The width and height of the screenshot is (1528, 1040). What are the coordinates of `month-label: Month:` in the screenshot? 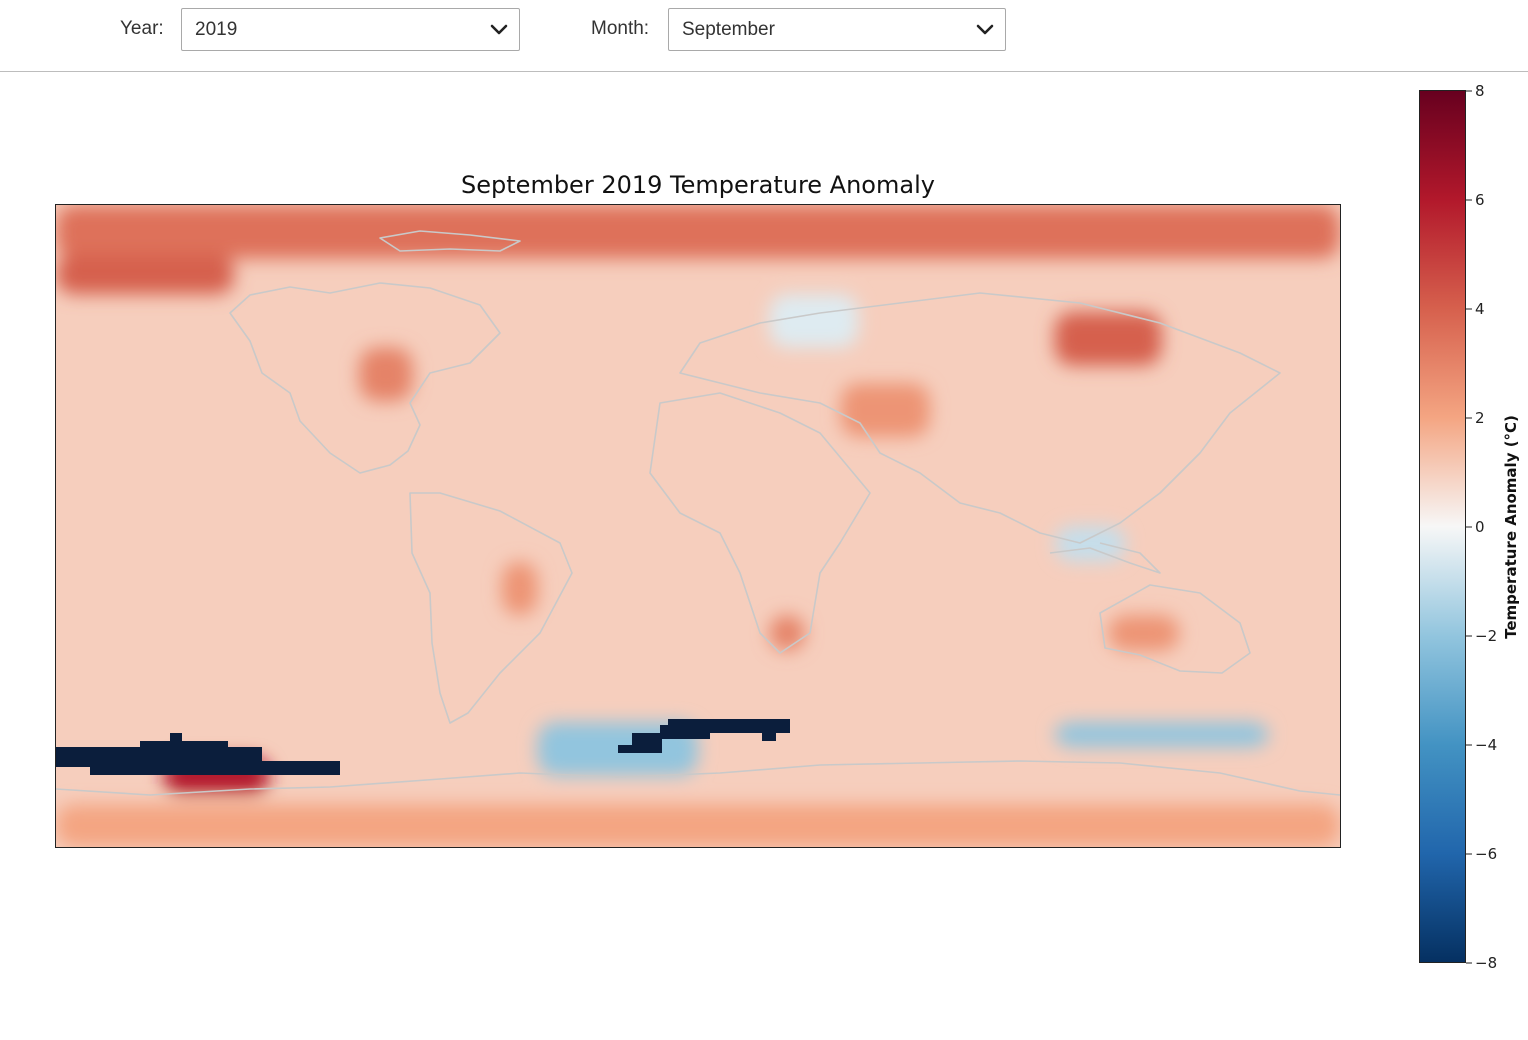 It's located at (620, 28).